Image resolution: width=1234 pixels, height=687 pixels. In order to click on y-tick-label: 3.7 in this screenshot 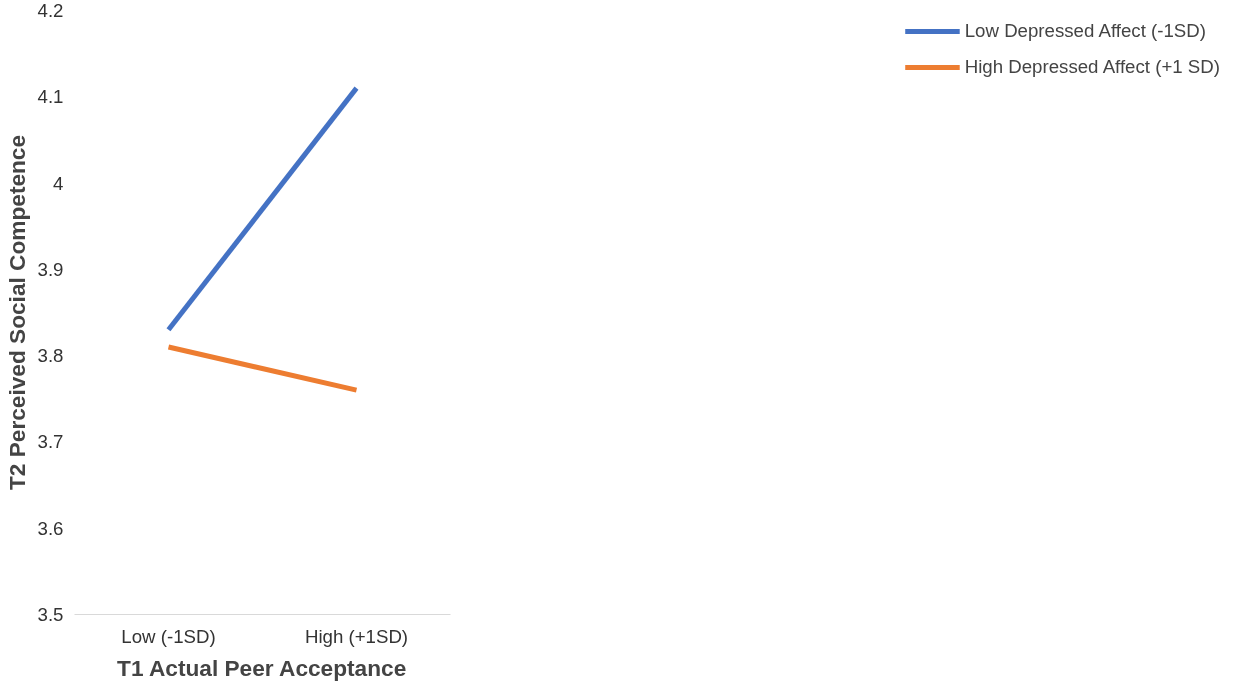, I will do `click(50, 442)`.